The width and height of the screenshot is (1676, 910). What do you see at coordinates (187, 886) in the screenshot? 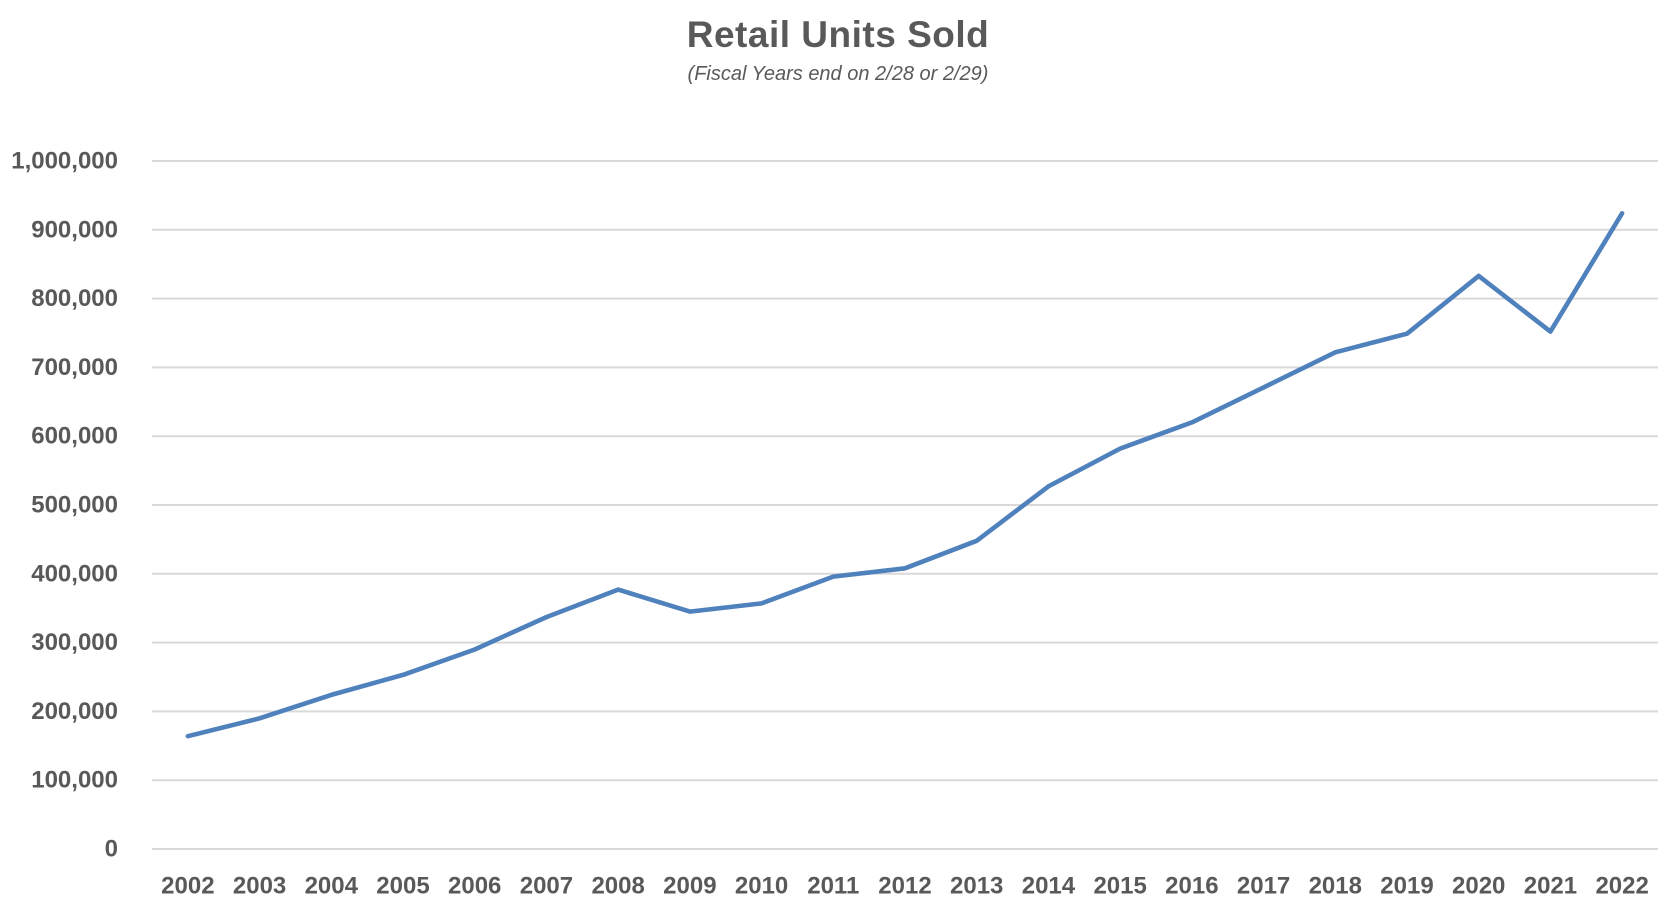
I see `x-axis-tick-label: 2002` at bounding box center [187, 886].